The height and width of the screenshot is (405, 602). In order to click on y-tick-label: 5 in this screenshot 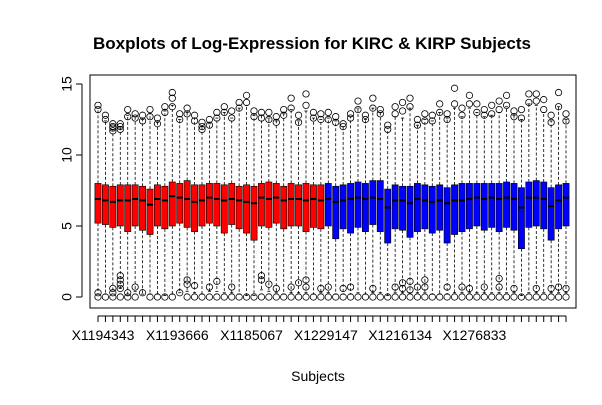, I will do `click(67, 226)`.